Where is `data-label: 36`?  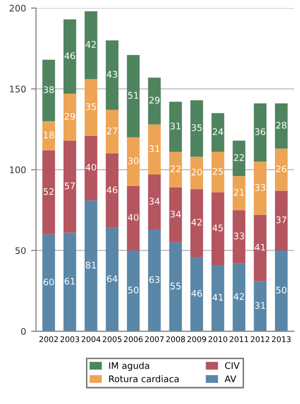 data-label: 36 is located at coordinates (260, 132).